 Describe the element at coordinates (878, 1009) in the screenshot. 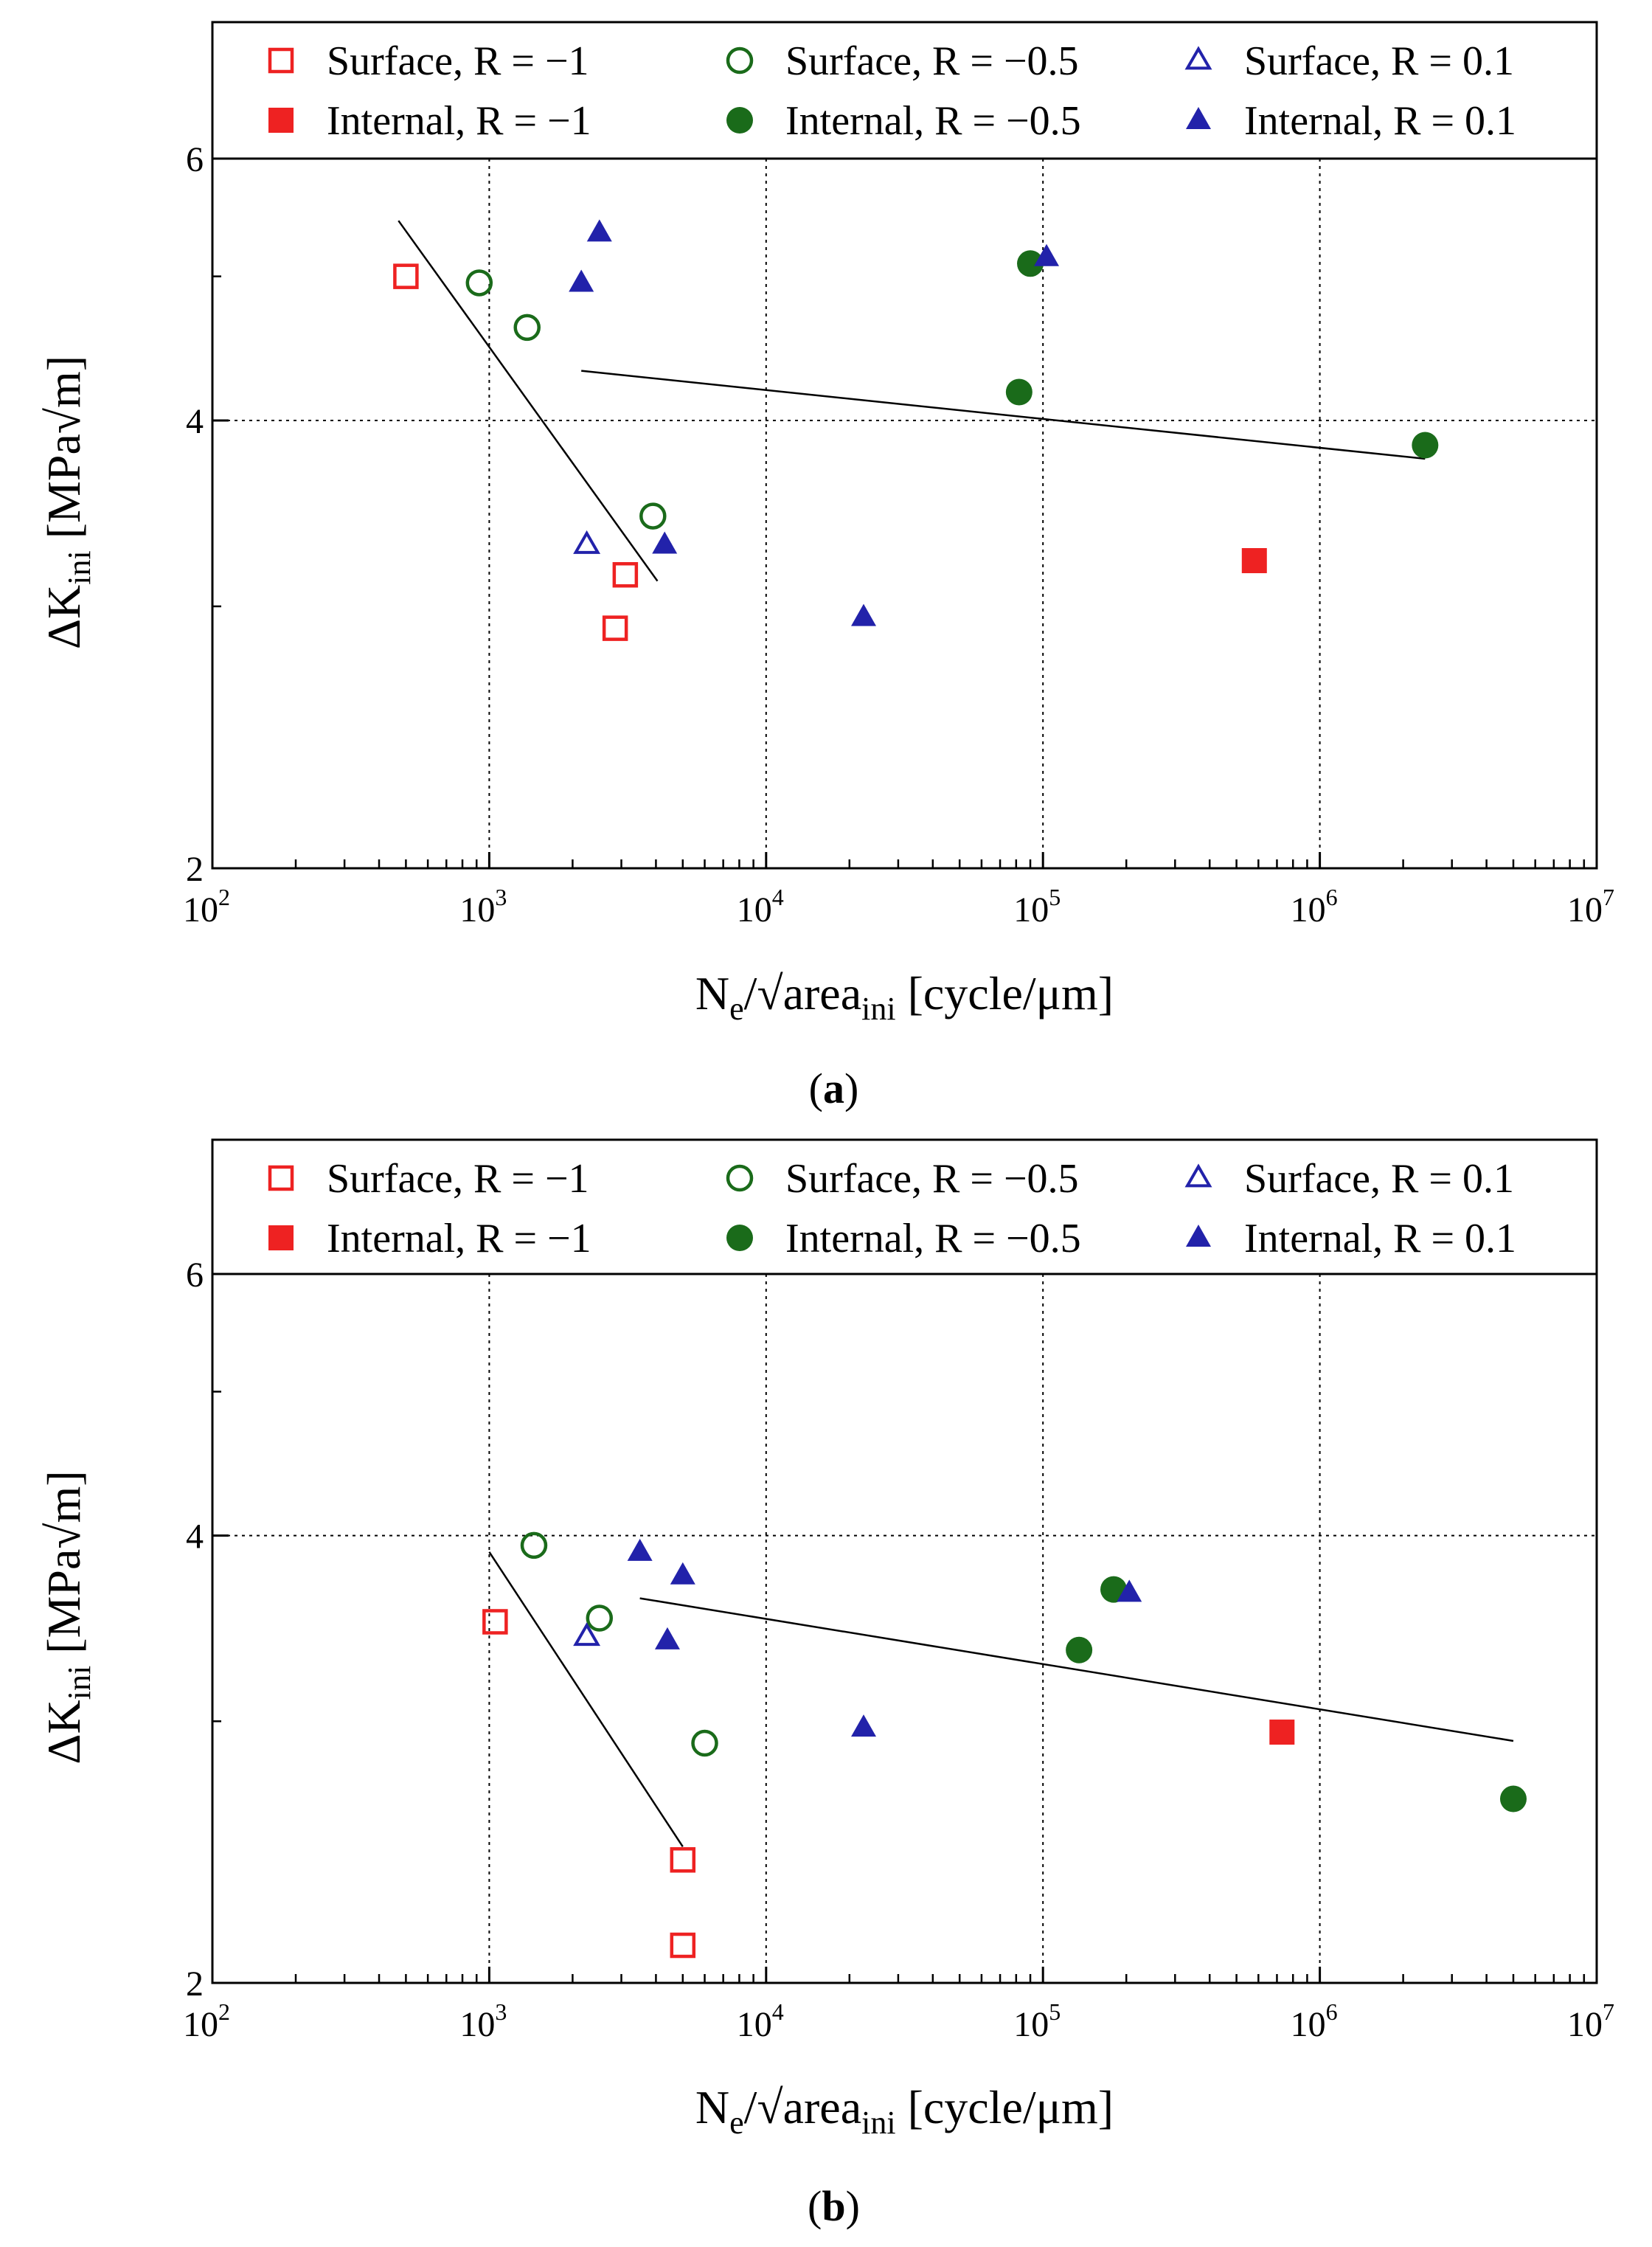

I see `x-axis-title-sub2: ini` at that location.